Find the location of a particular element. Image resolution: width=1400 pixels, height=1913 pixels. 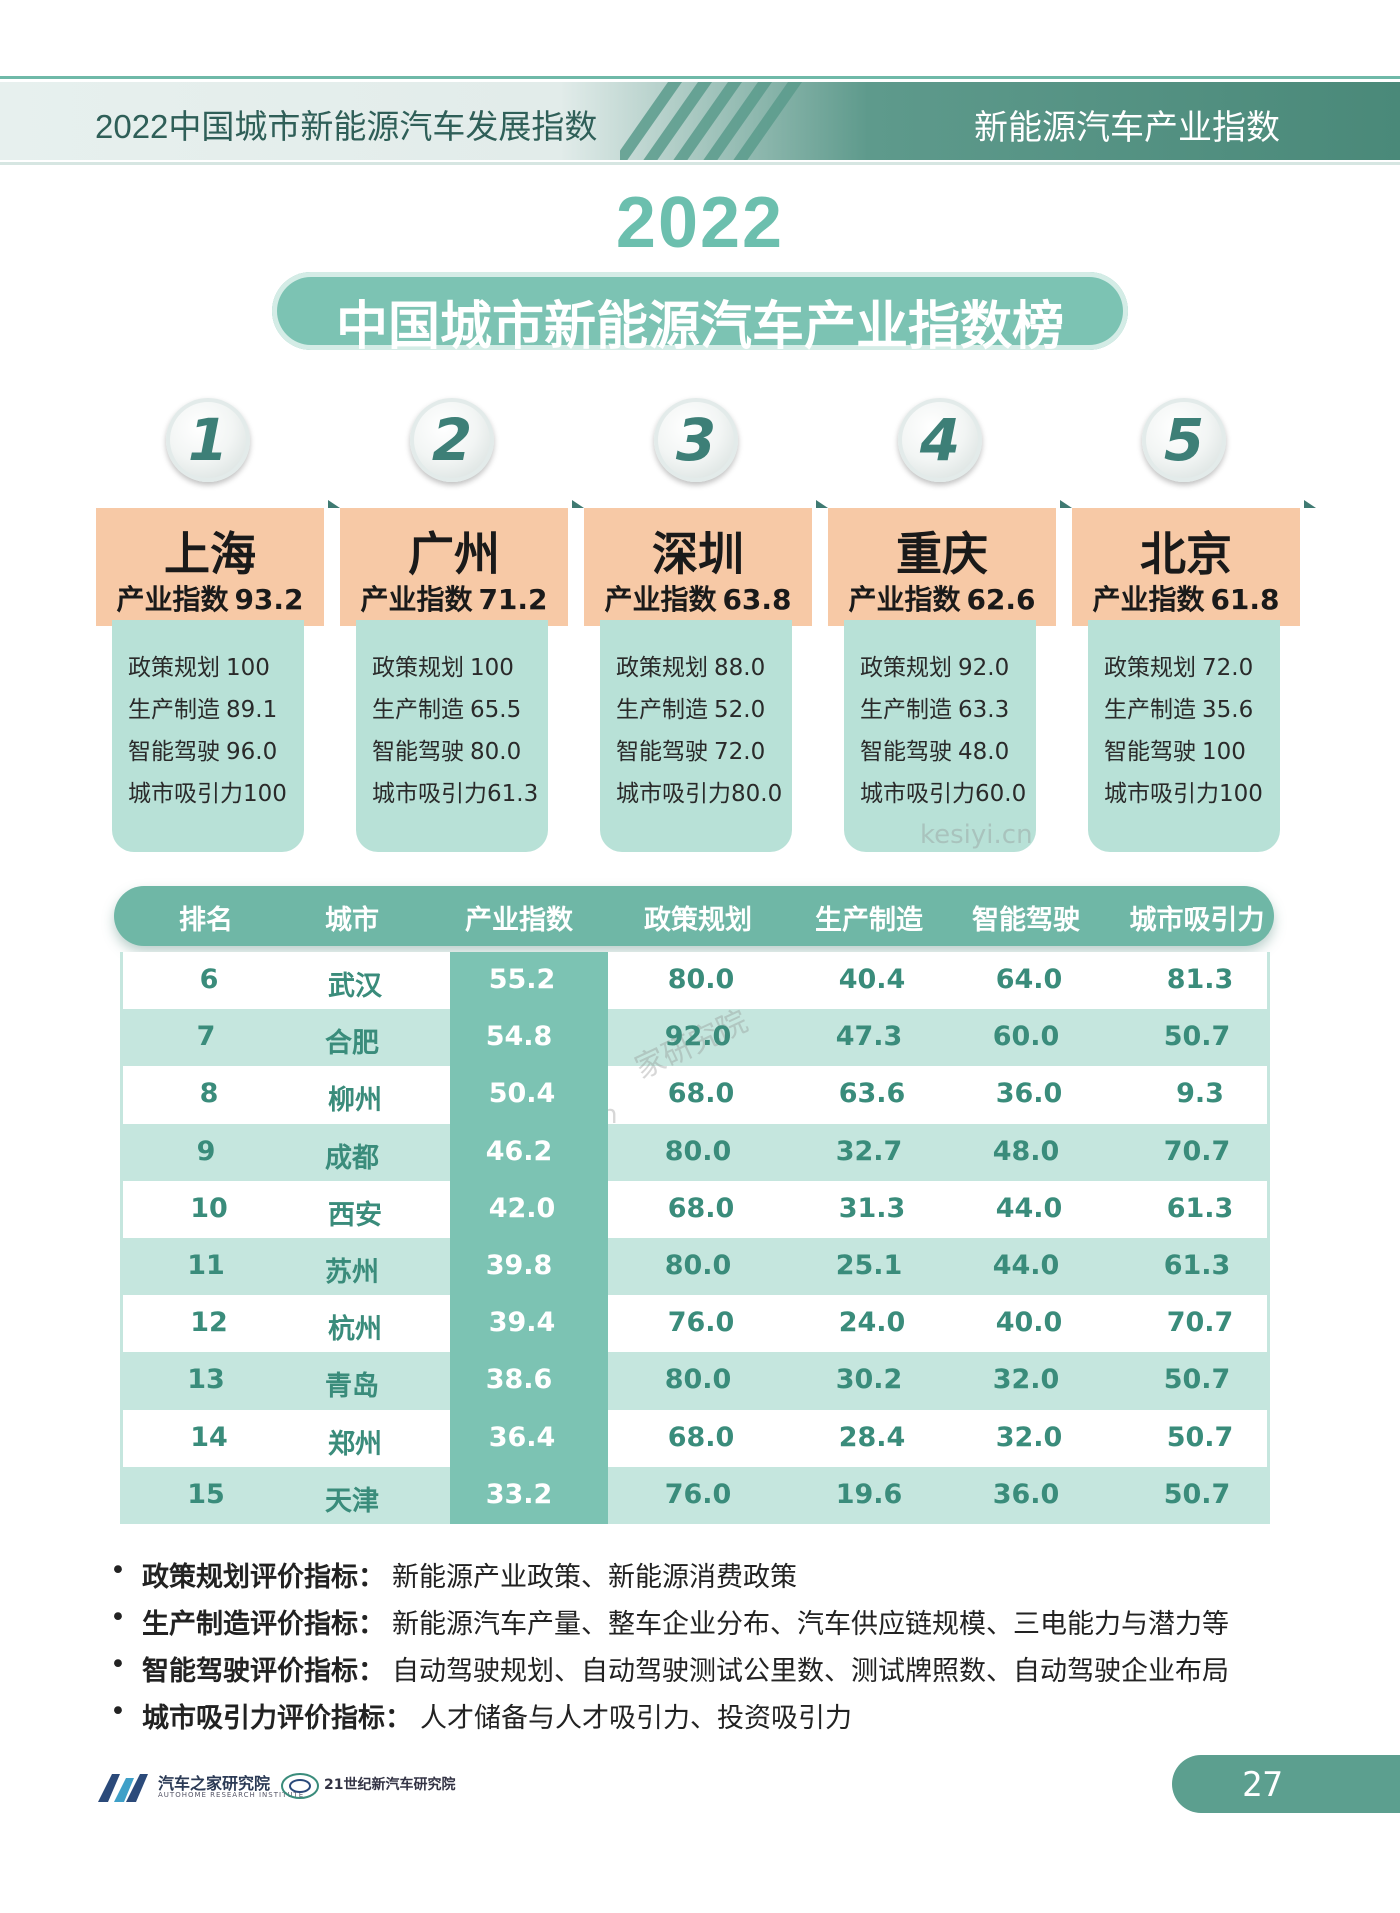

city-header: 上海 产业指数 93.2 is located at coordinates (210, 567).